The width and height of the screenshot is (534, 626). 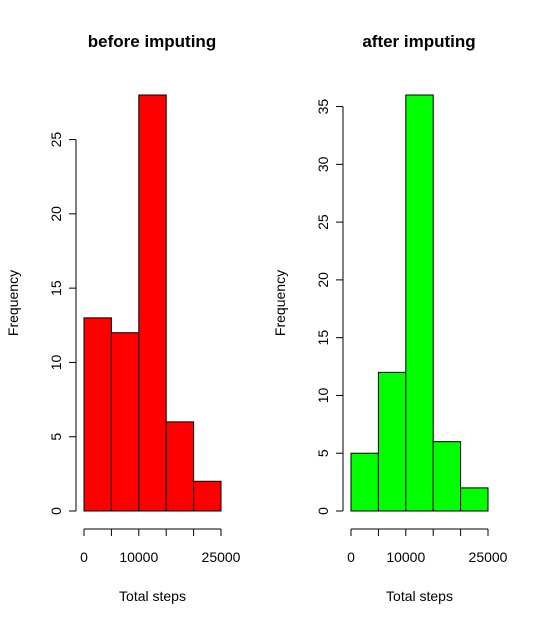 I want to click on y-tick-label: 30, so click(x=323, y=164).